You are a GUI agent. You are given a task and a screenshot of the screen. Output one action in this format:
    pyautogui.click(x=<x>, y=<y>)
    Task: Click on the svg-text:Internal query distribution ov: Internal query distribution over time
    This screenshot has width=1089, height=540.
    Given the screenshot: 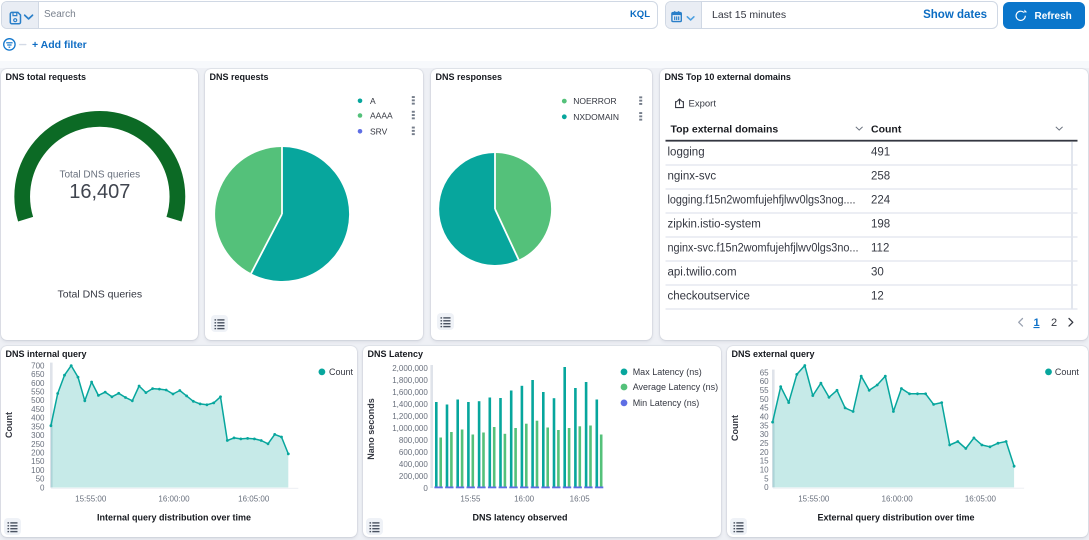 What is the action you would take?
    pyautogui.click(x=174, y=518)
    